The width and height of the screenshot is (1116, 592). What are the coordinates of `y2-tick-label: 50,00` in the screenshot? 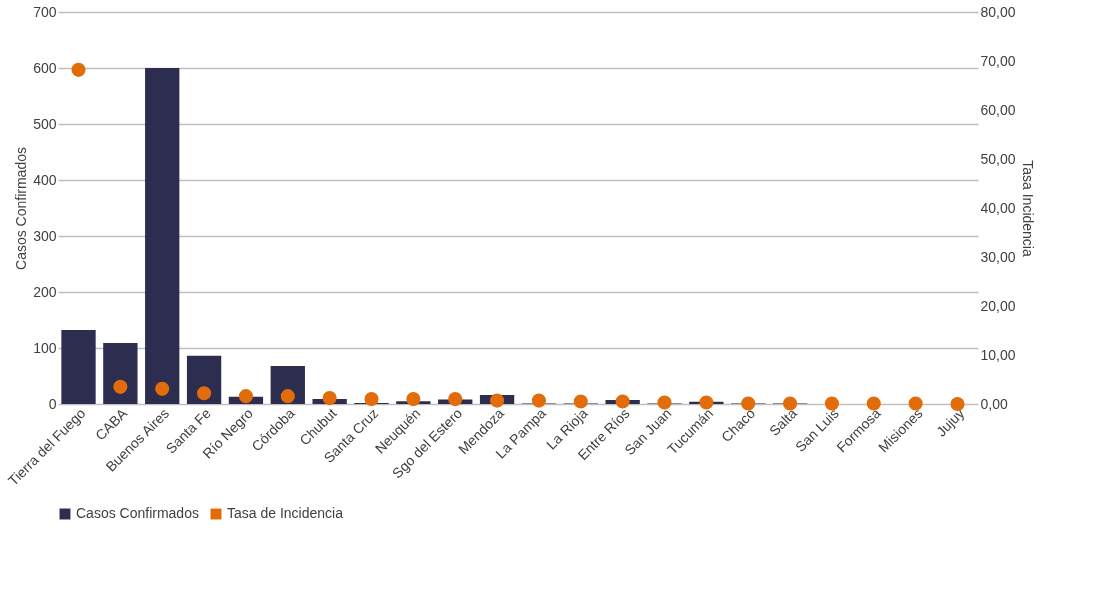 It's located at (998, 158).